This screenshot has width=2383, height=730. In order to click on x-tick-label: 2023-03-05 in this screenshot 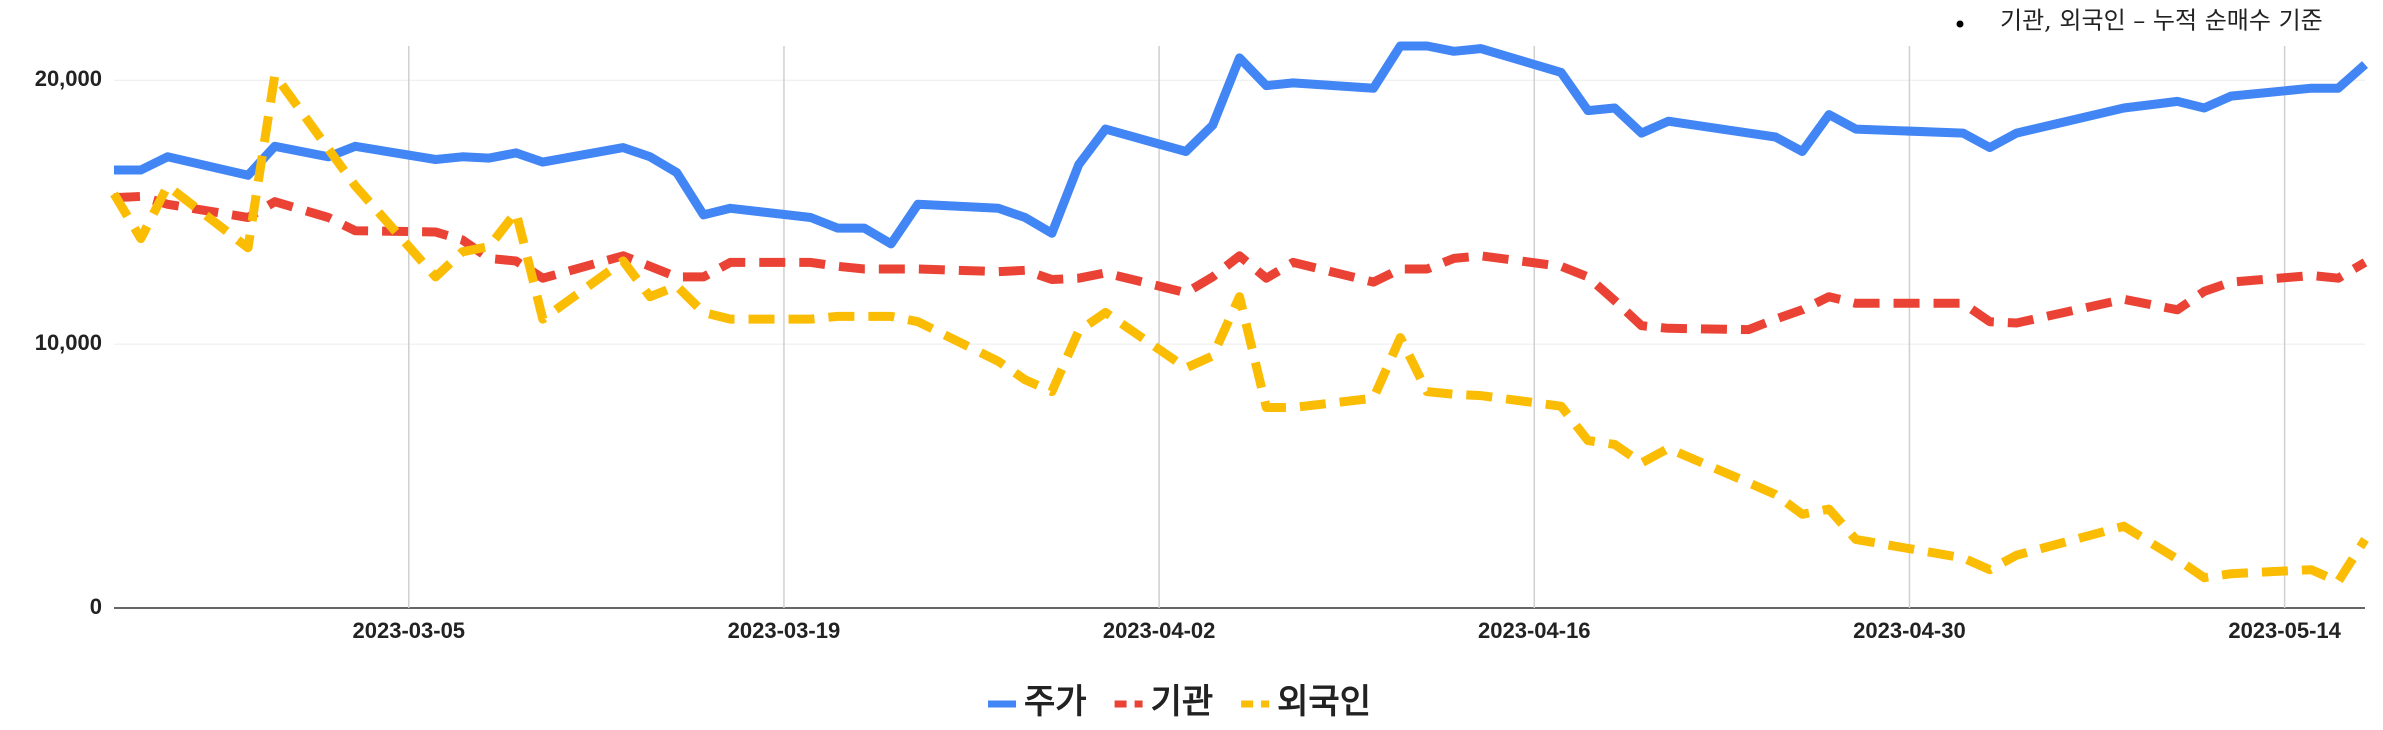, I will do `click(409, 630)`.